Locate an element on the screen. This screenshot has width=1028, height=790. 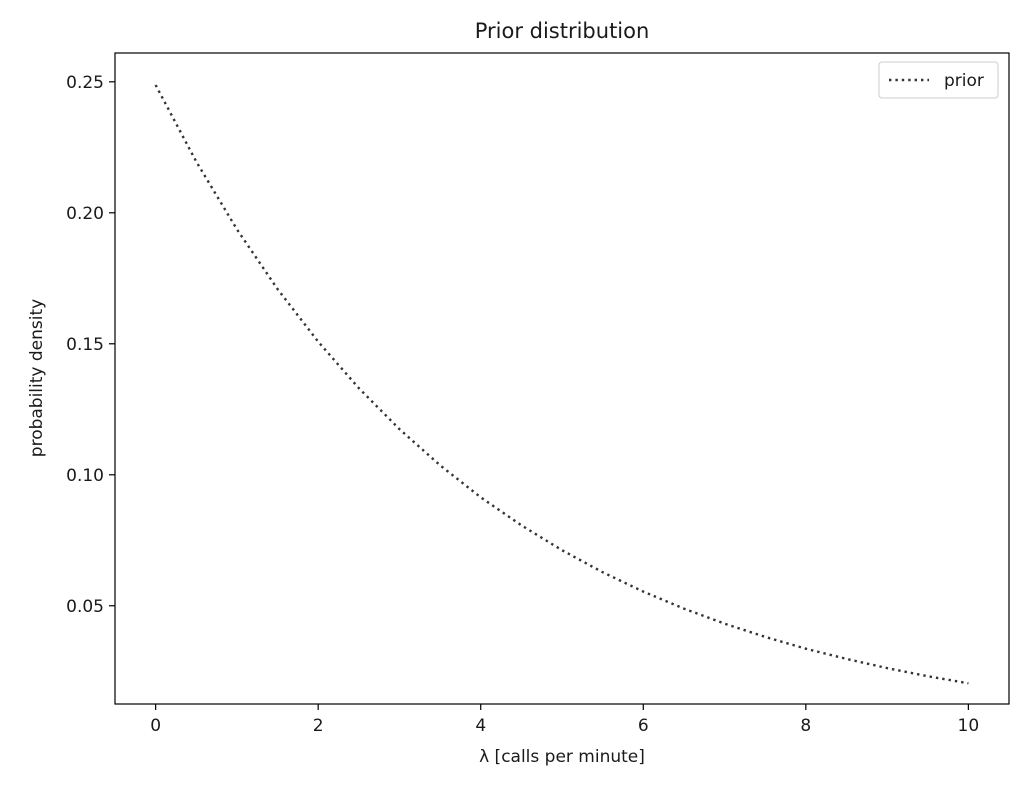
y-axis: 0.05 0.10 0.15 0.20 0.25 is located at coordinates (90, 345).